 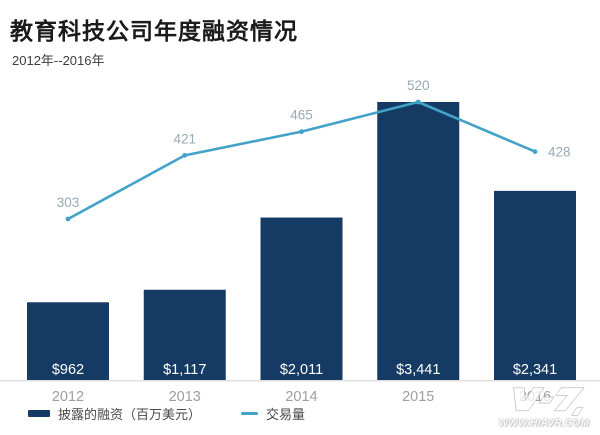 I want to click on watermark-url: WWW.HIAVR.COM, so click(x=544, y=423).